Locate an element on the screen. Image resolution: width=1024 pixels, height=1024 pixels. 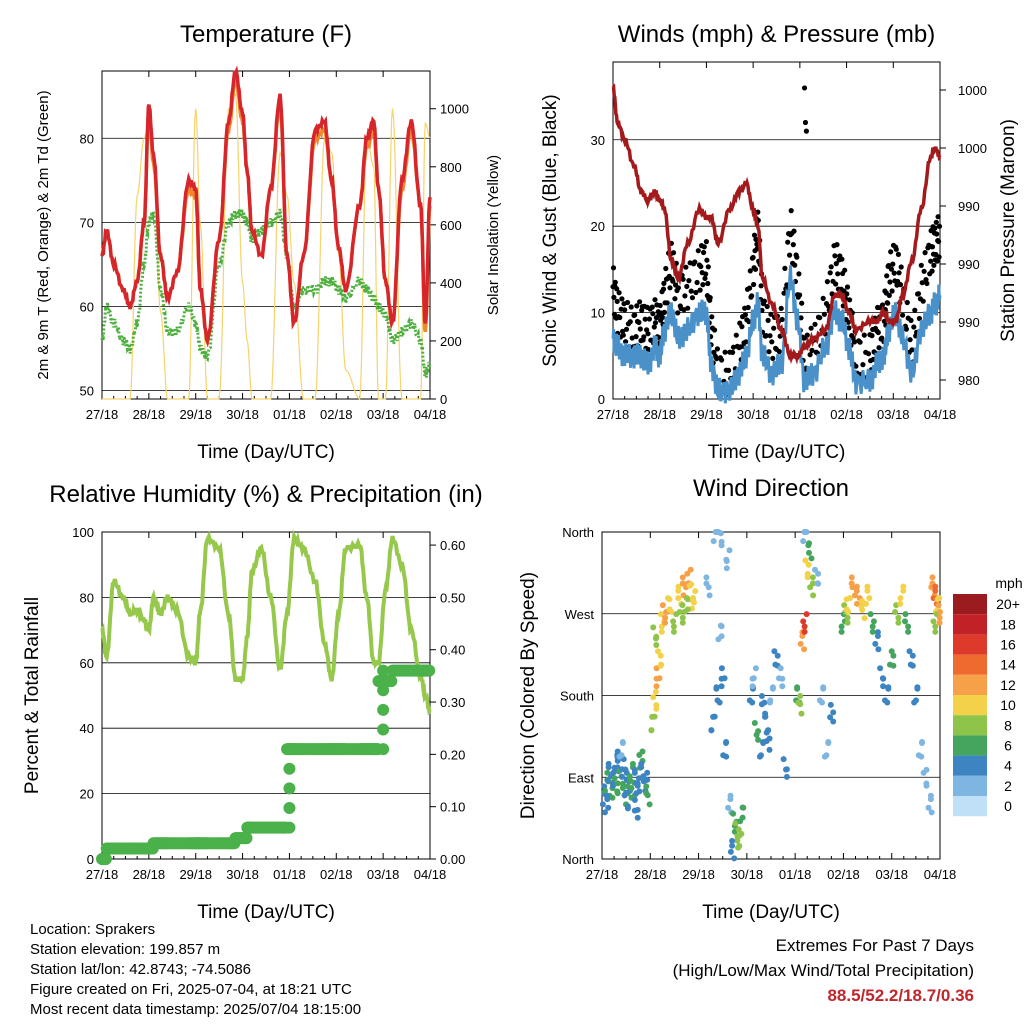
y-tick-label: 10 is located at coordinates (598, 313).